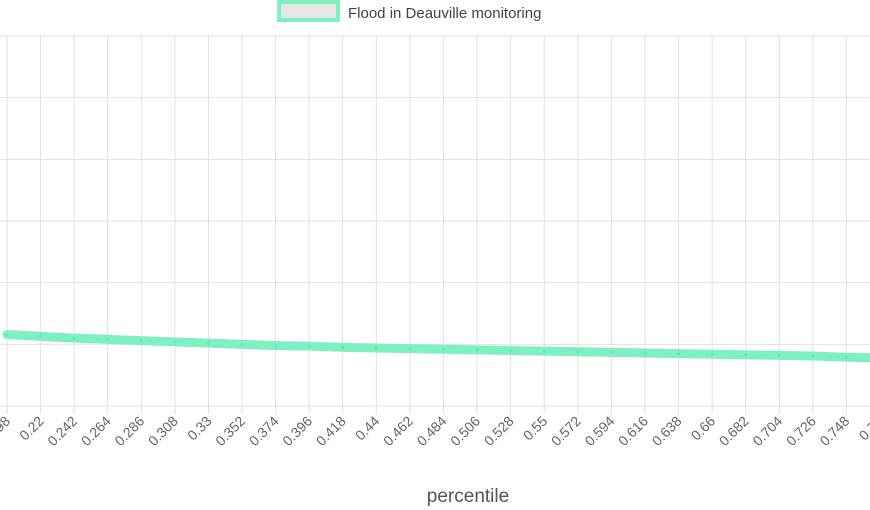 The width and height of the screenshot is (870, 510). What do you see at coordinates (633, 431) in the screenshot?
I see `x-tick-label: 0.616` at bounding box center [633, 431].